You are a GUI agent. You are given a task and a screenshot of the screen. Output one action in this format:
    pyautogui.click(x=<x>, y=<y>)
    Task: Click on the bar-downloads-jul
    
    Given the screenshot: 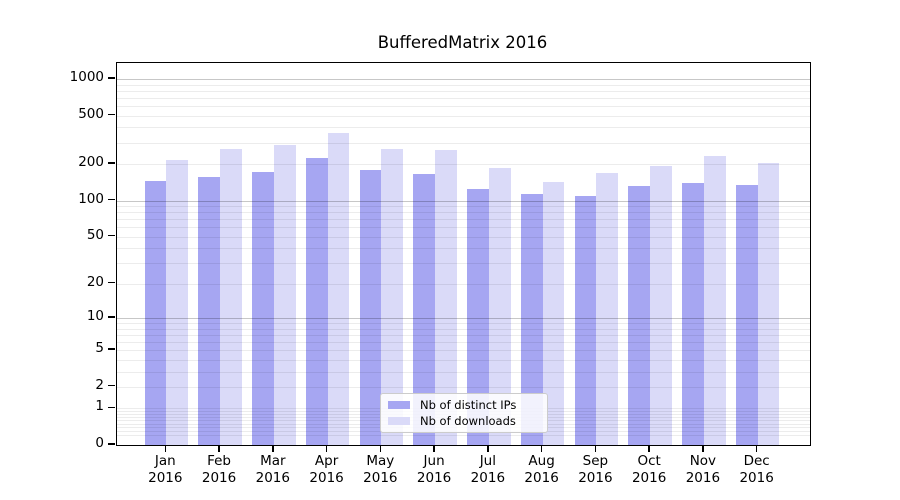 What is the action you would take?
    pyautogui.click(x=499, y=306)
    